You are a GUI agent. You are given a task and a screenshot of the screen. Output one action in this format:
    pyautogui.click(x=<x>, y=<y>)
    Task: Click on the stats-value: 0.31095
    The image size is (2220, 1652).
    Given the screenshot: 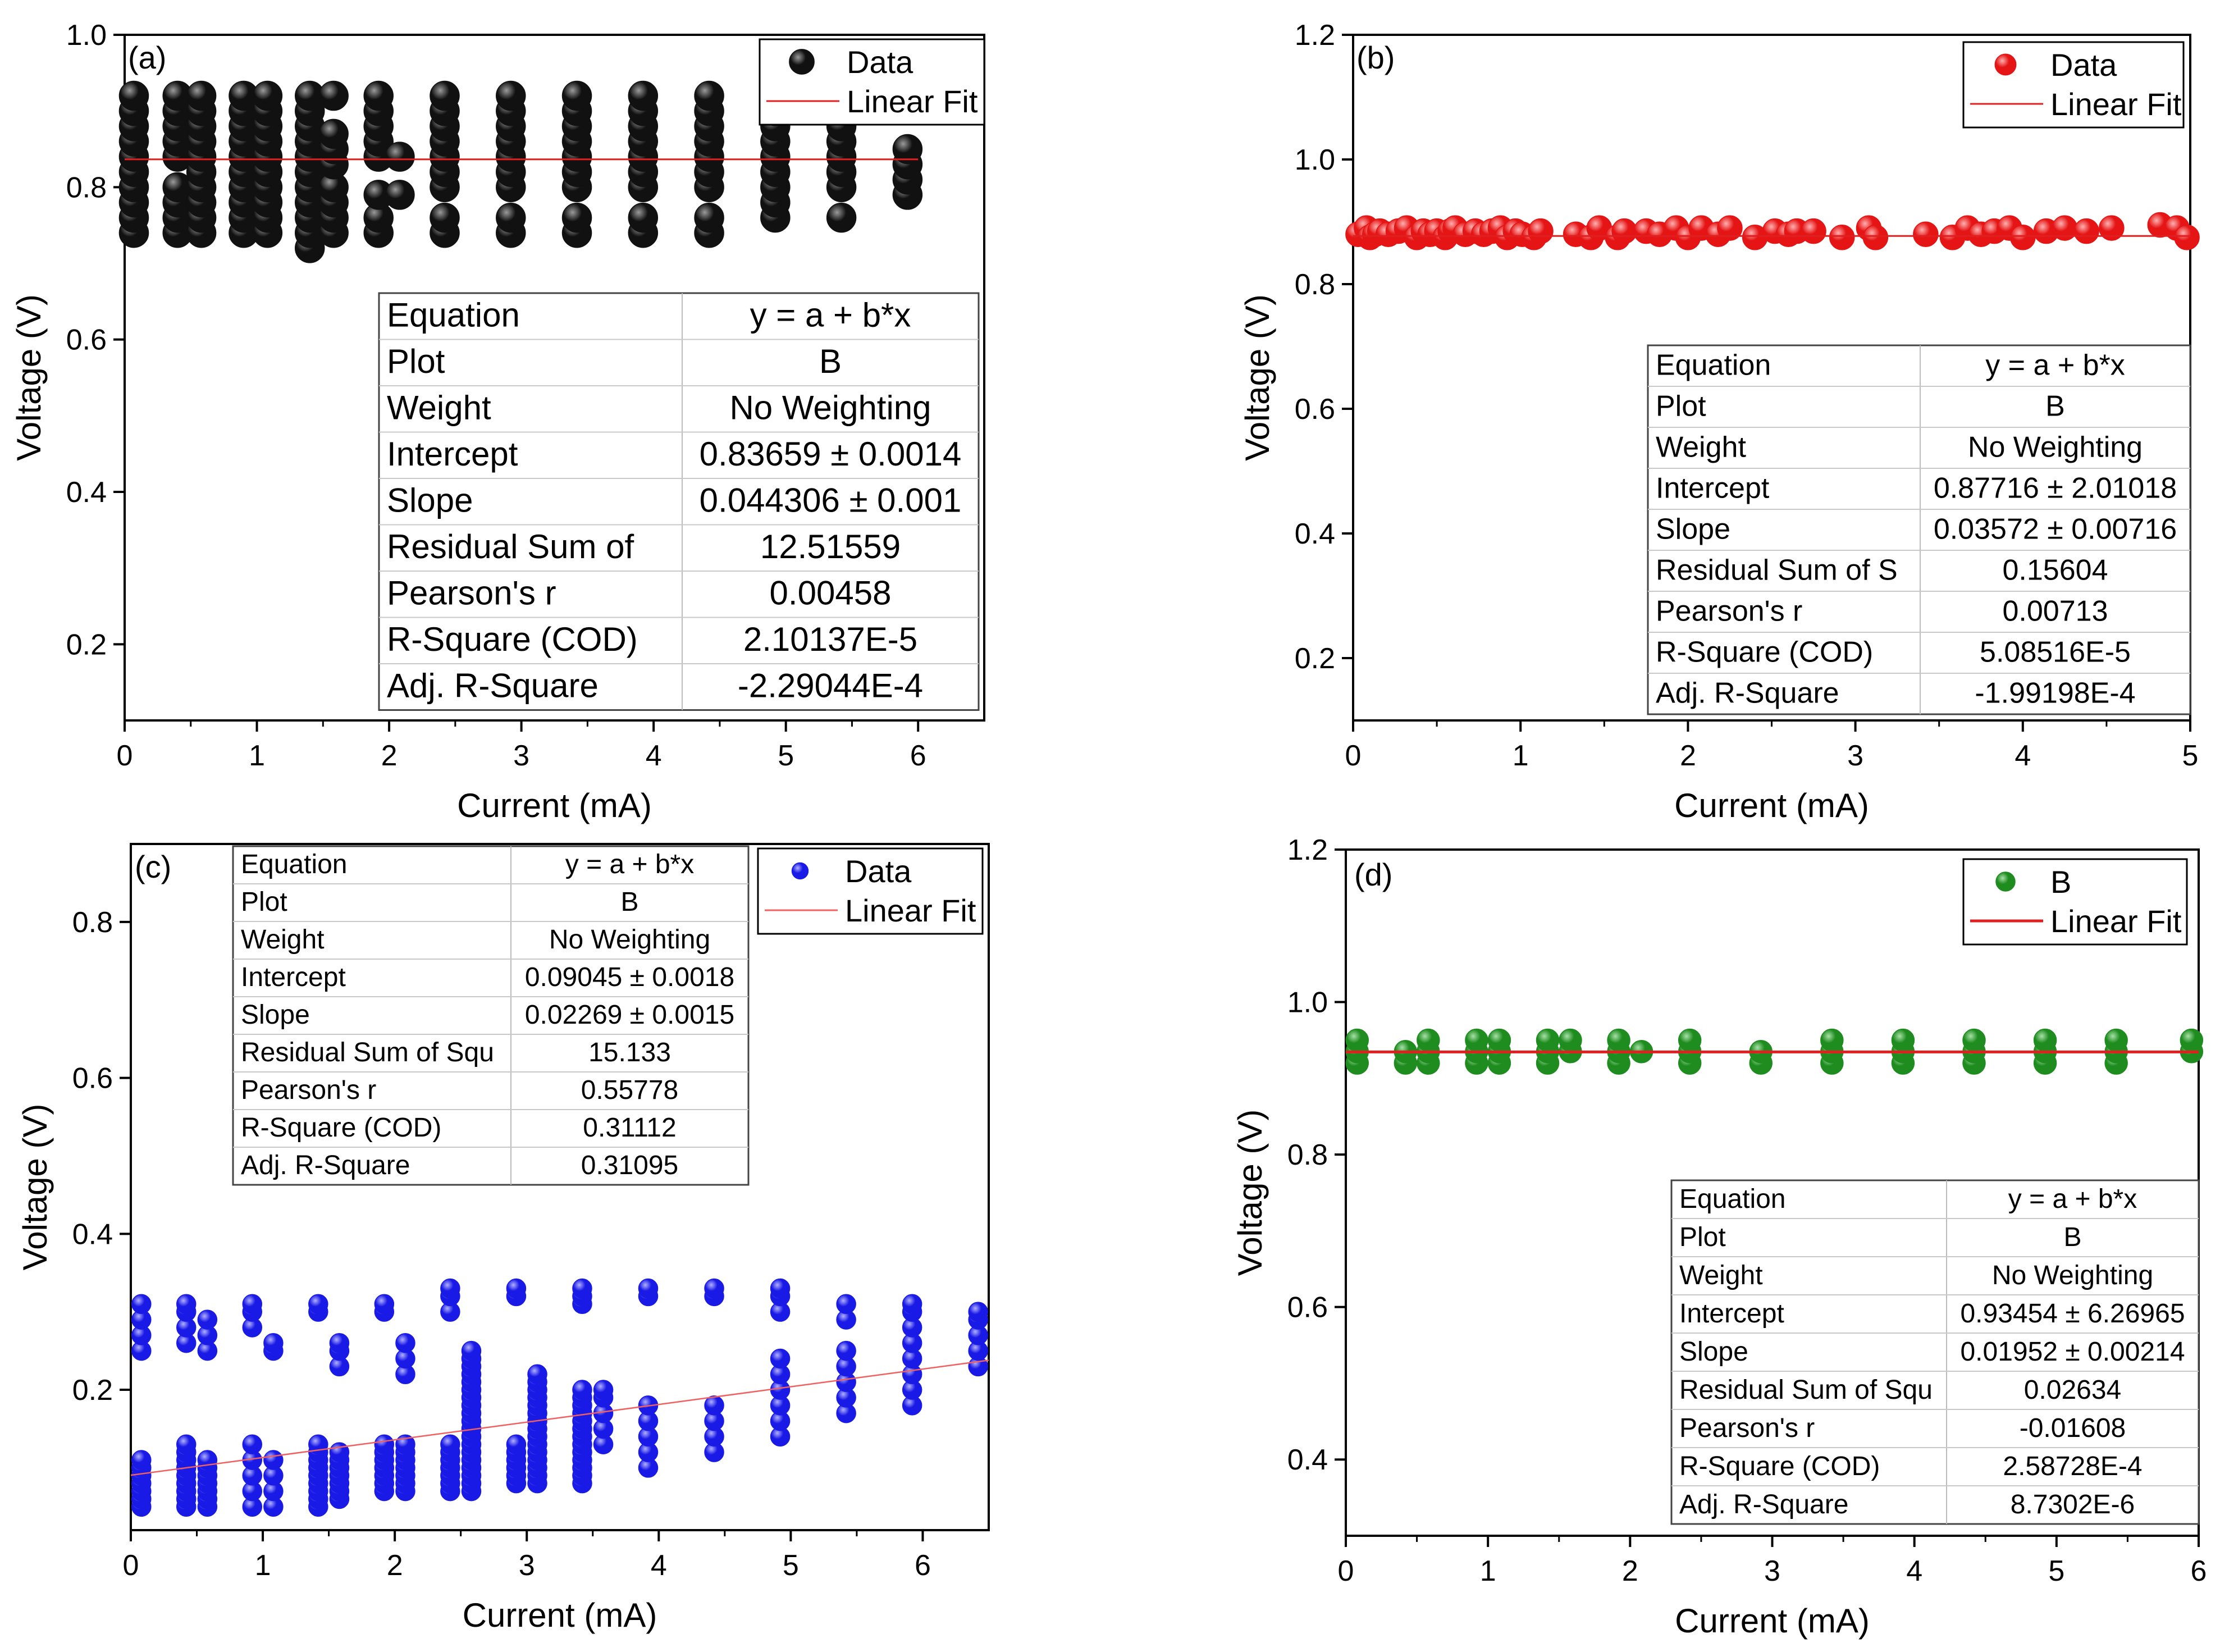 What is the action you would take?
    pyautogui.click(x=630, y=1165)
    